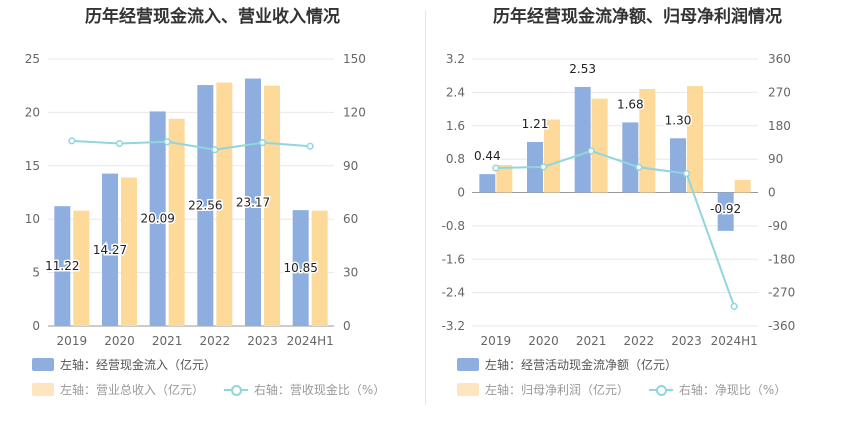 Image resolution: width=850 pixels, height=437 pixels. What do you see at coordinates (535, 124) in the screenshot?
I see `data-label: 1.21` at bounding box center [535, 124].